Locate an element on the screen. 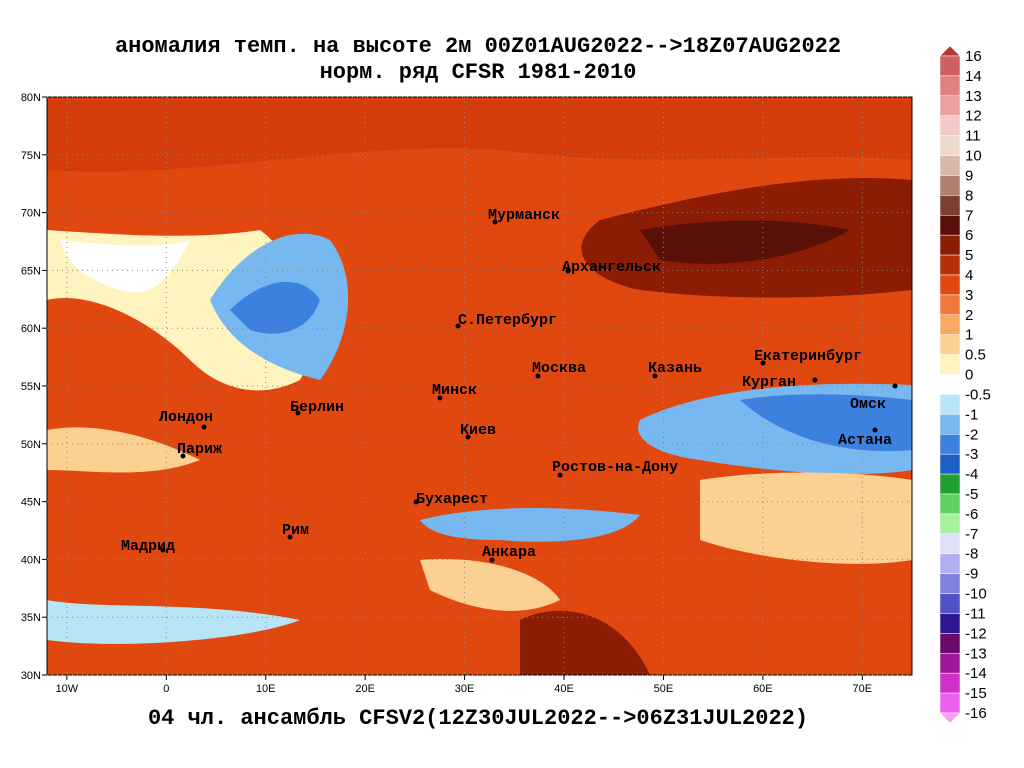 The width and height of the screenshot is (1024, 768). y-tick-label: 70N is located at coordinates (31, 214).